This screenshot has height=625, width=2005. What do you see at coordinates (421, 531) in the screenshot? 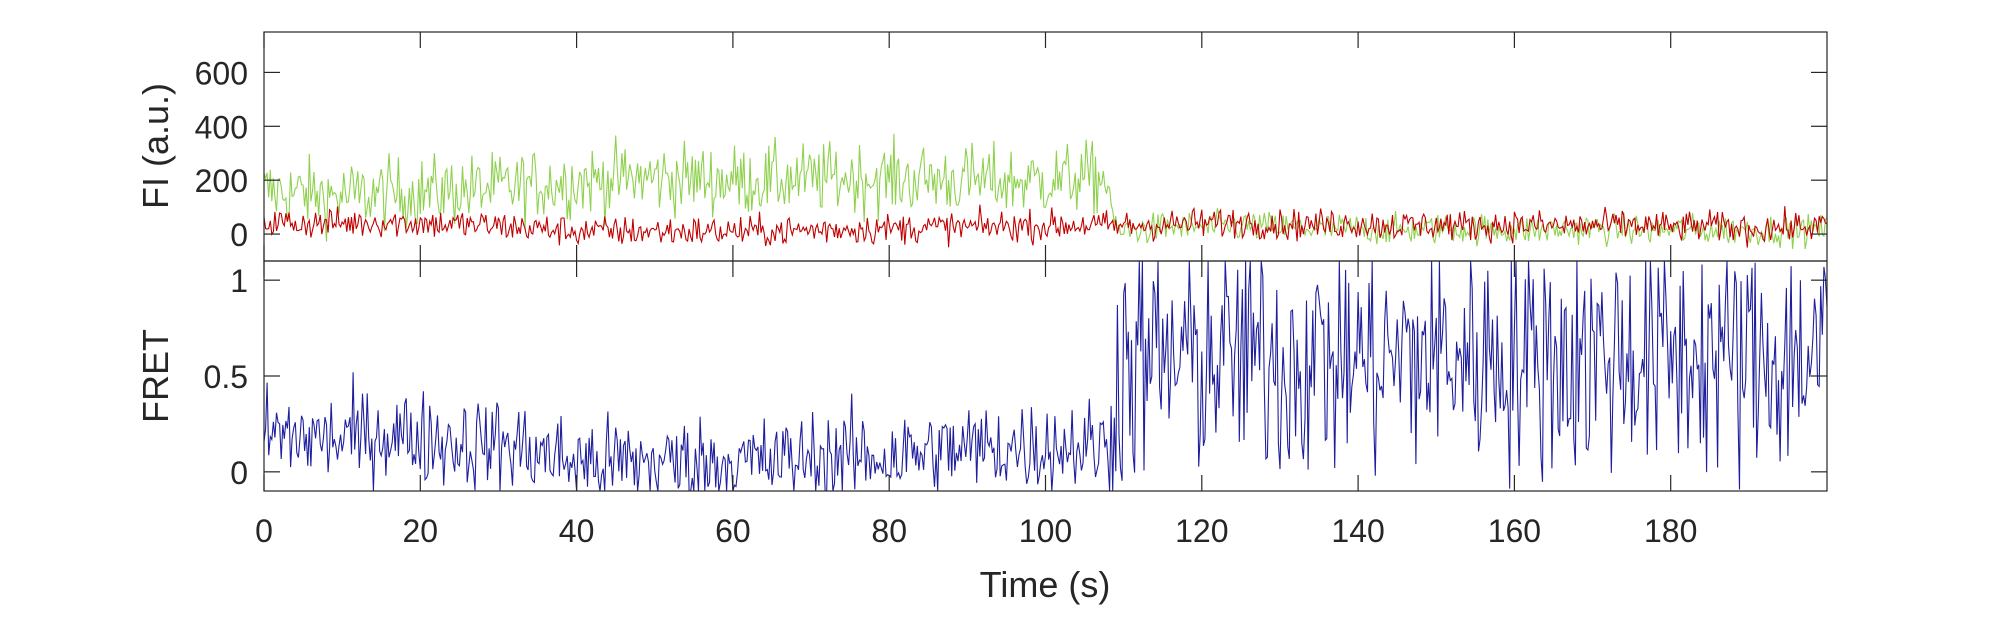
I see `x-tick-label: 20` at bounding box center [421, 531].